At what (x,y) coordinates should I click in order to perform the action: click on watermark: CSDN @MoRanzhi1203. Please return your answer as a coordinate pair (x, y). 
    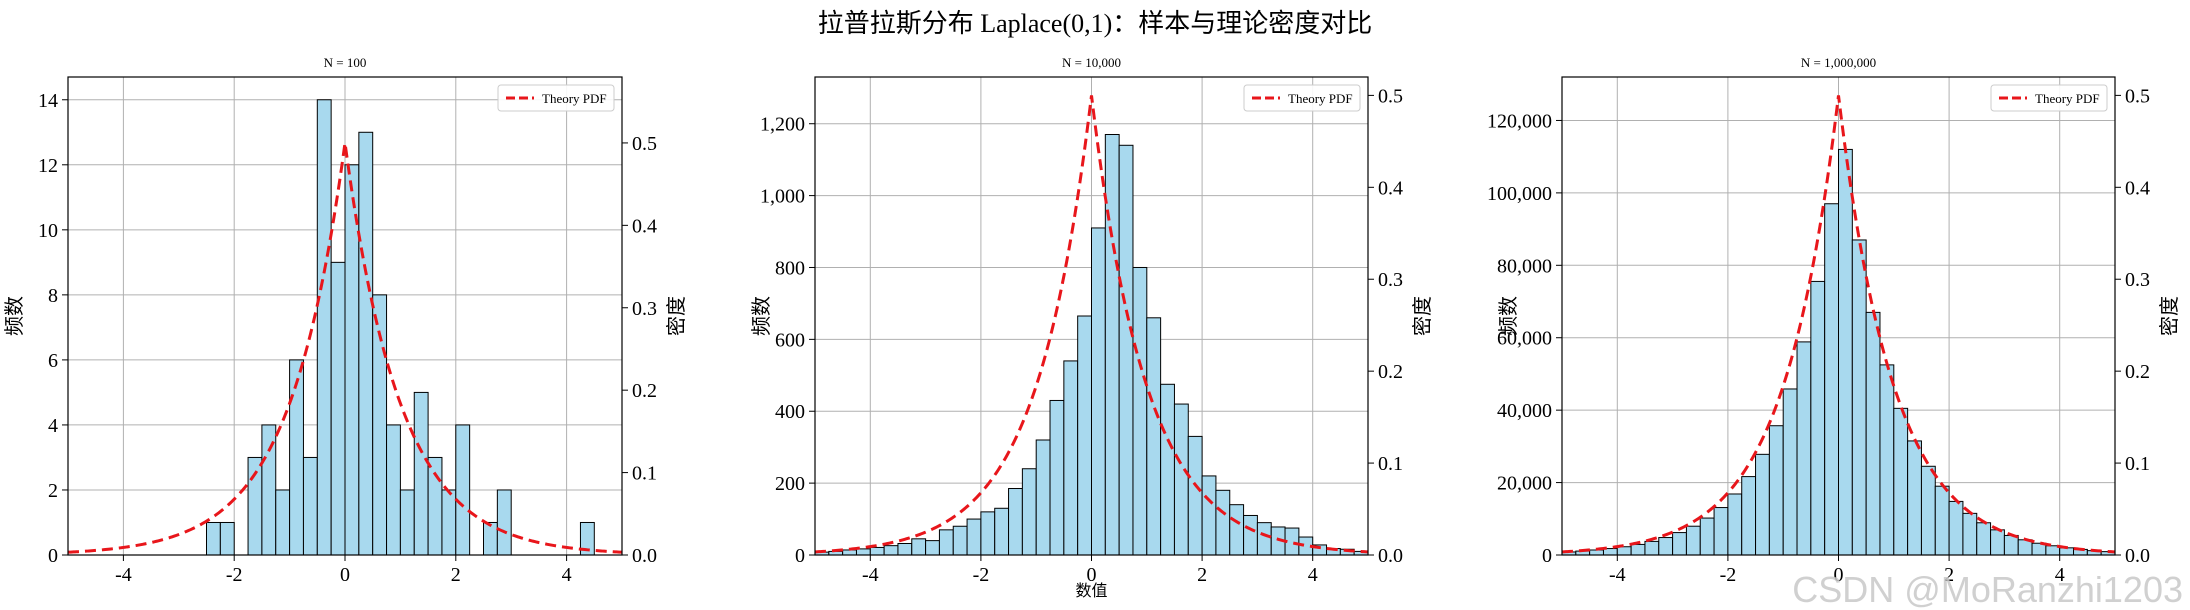
    Looking at the image, I should click on (1987, 589).